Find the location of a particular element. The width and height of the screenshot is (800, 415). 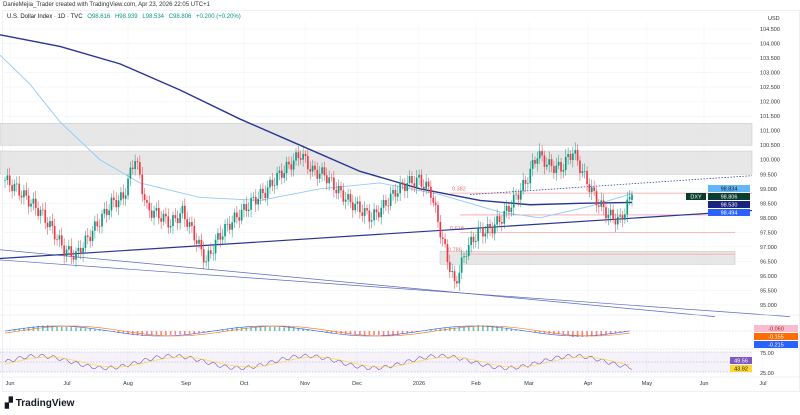

x-tick-label: May is located at coordinates (647, 384).